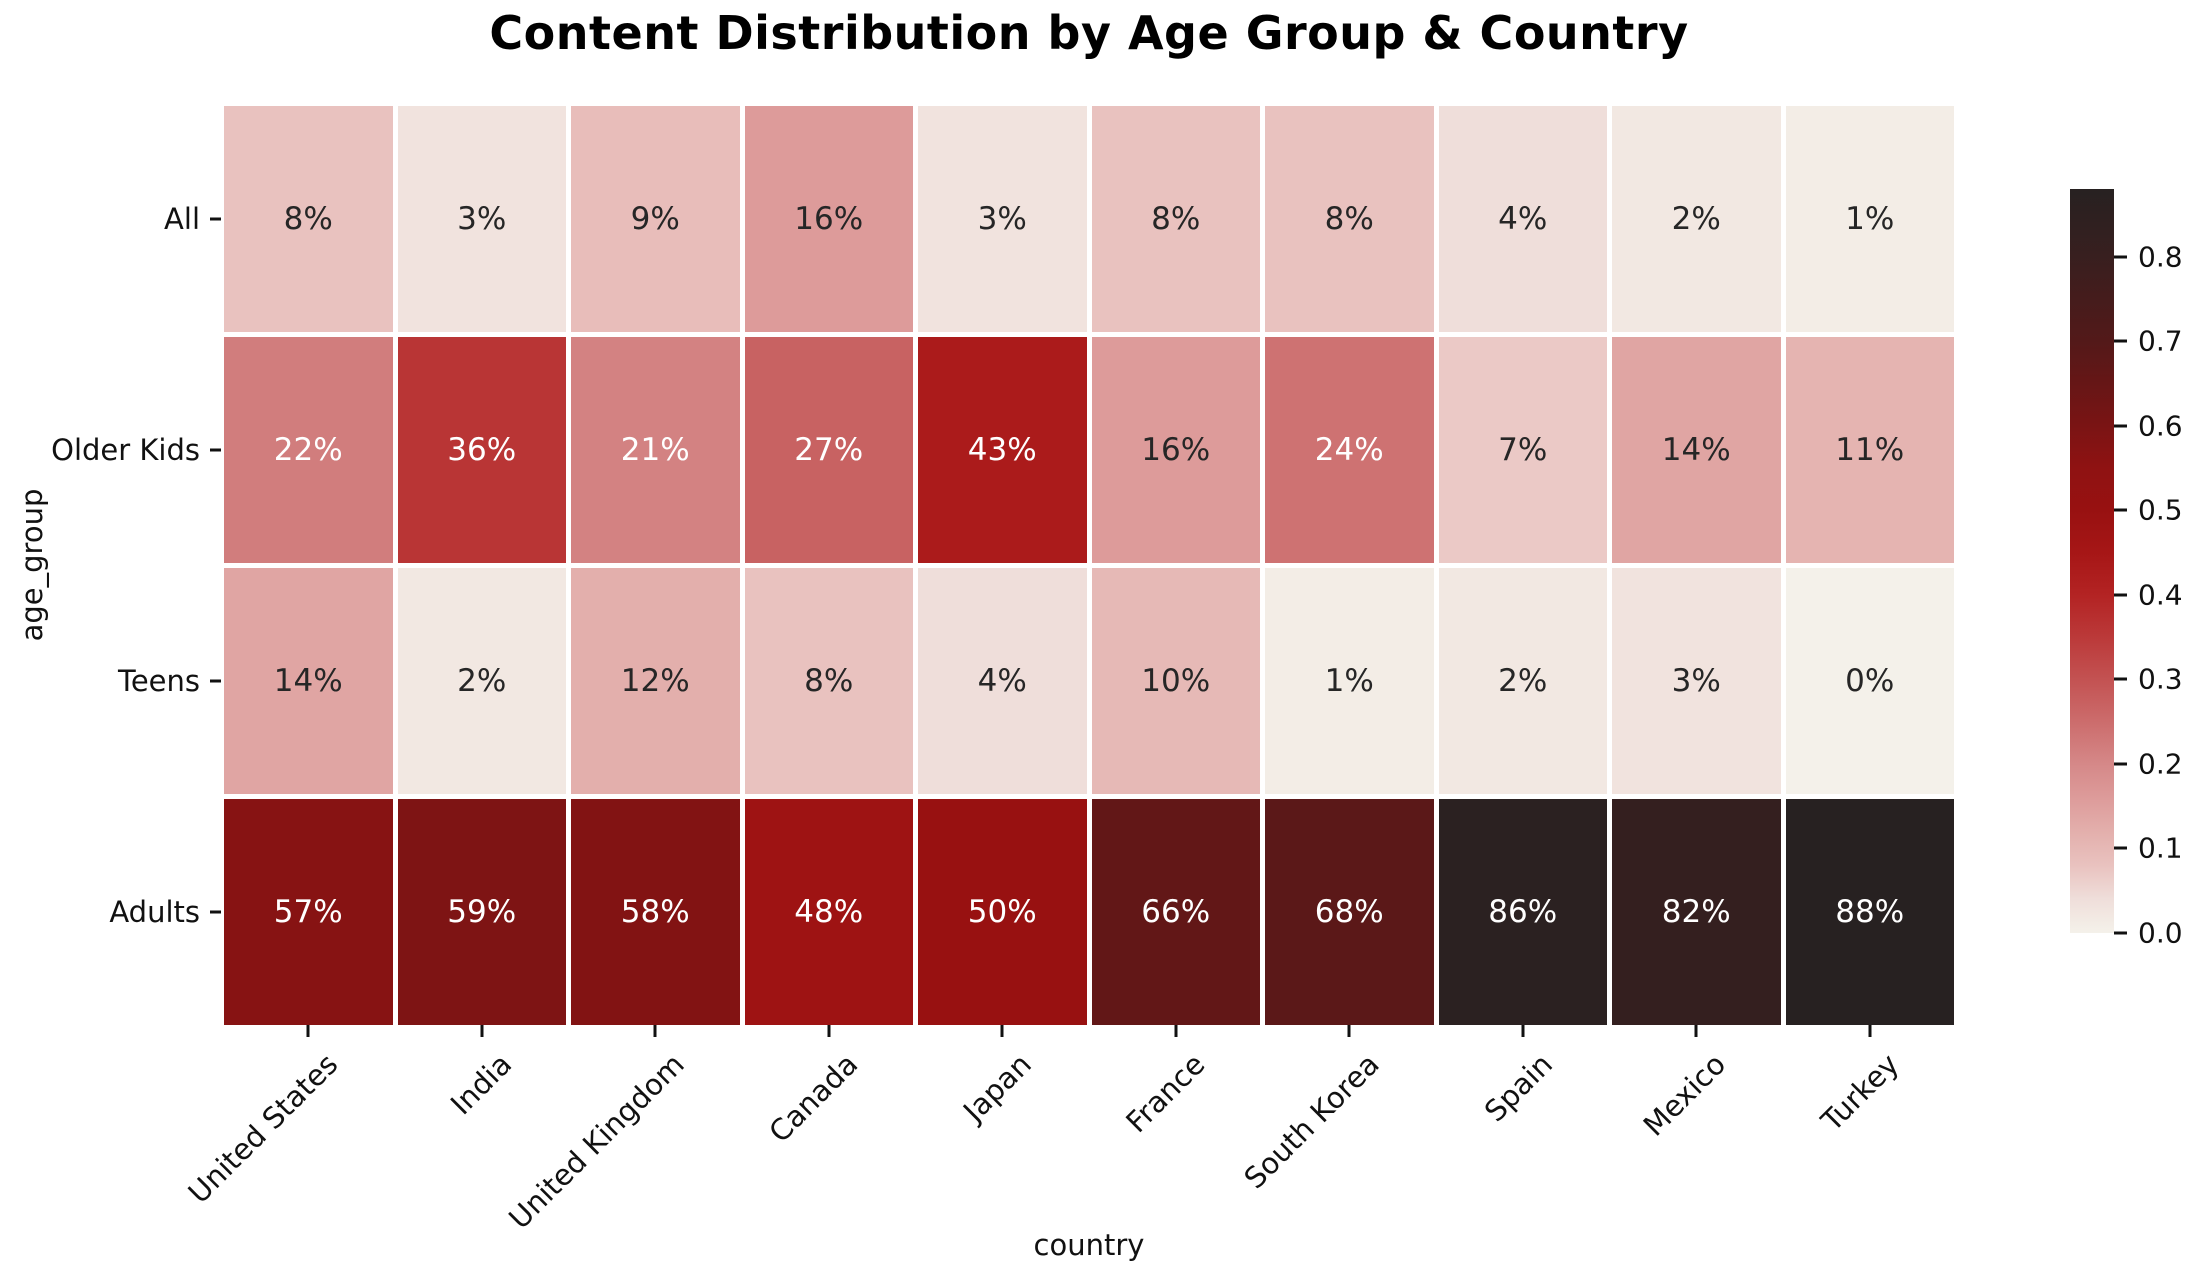  Describe the element at coordinates (482, 911) in the screenshot. I see `cell-value-label: 59%` at that location.